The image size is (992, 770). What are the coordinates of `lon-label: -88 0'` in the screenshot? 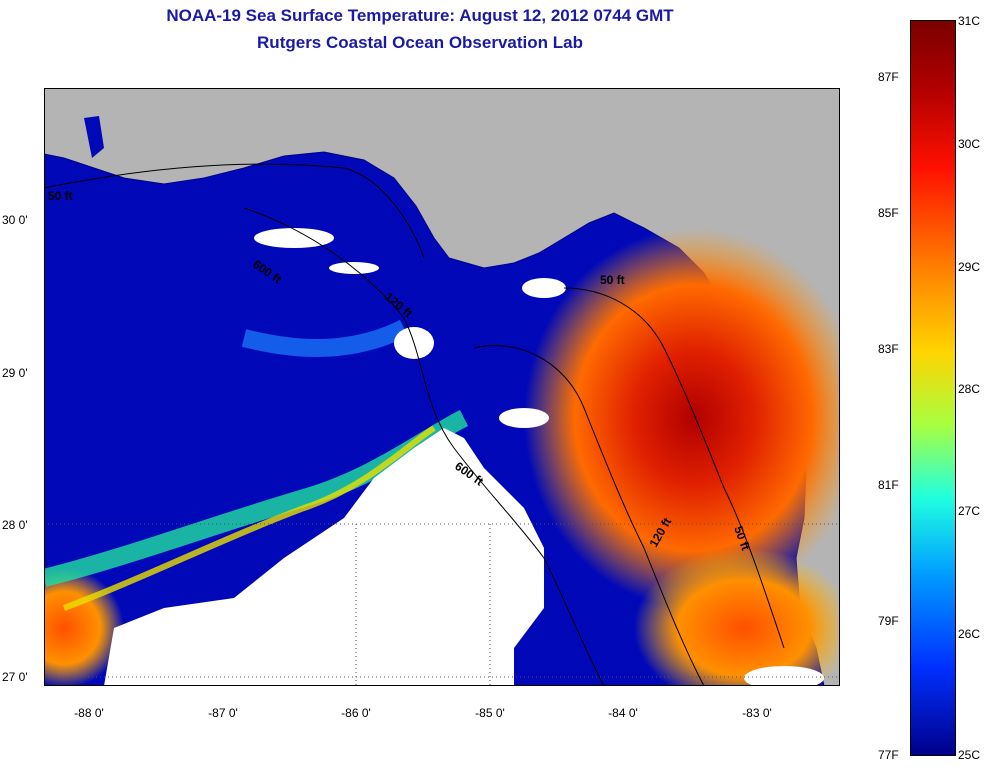 It's located at (89, 713).